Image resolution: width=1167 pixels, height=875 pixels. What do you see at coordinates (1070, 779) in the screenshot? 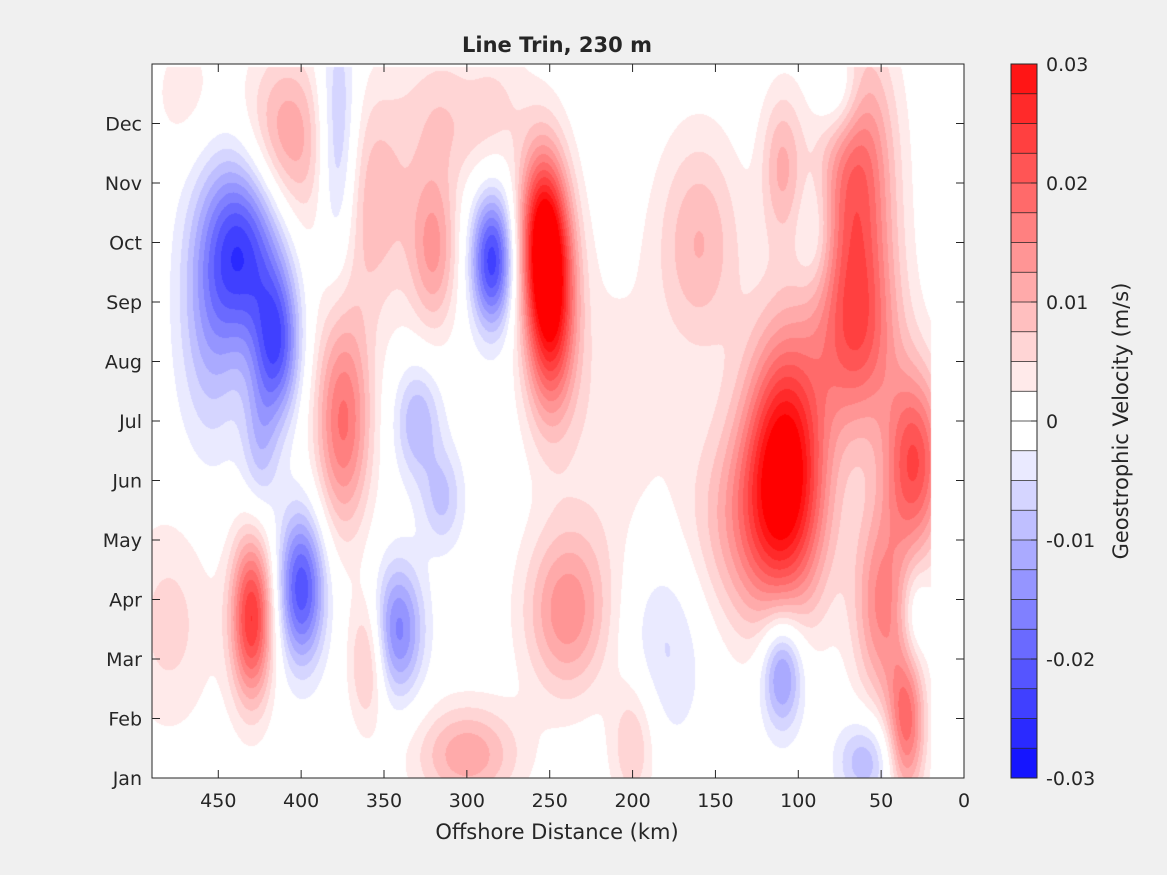
I see `colorbar-tick-label: -0.03` at bounding box center [1070, 779].